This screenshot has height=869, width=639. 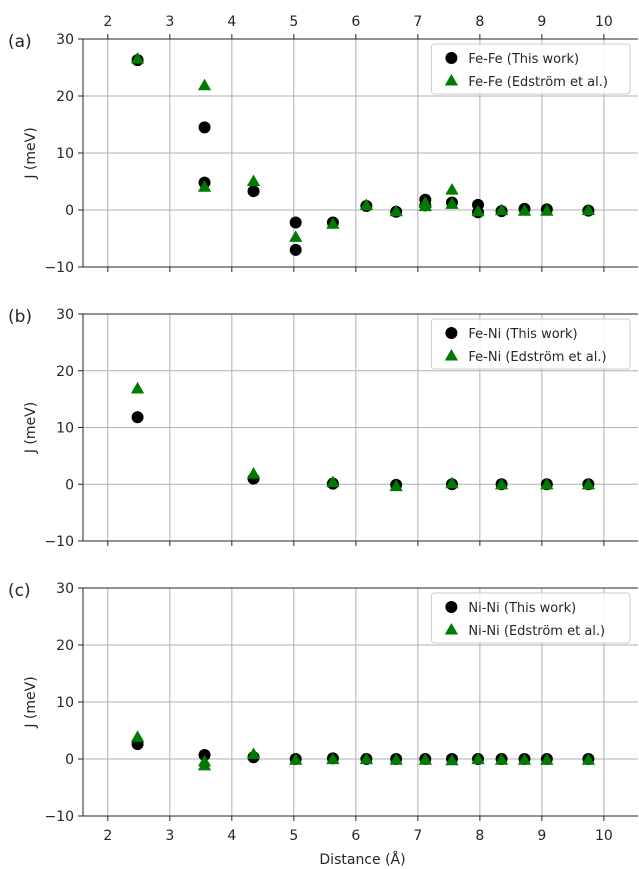 What do you see at coordinates (169, 836) in the screenshot?
I see `x-tick-label: 3` at bounding box center [169, 836].